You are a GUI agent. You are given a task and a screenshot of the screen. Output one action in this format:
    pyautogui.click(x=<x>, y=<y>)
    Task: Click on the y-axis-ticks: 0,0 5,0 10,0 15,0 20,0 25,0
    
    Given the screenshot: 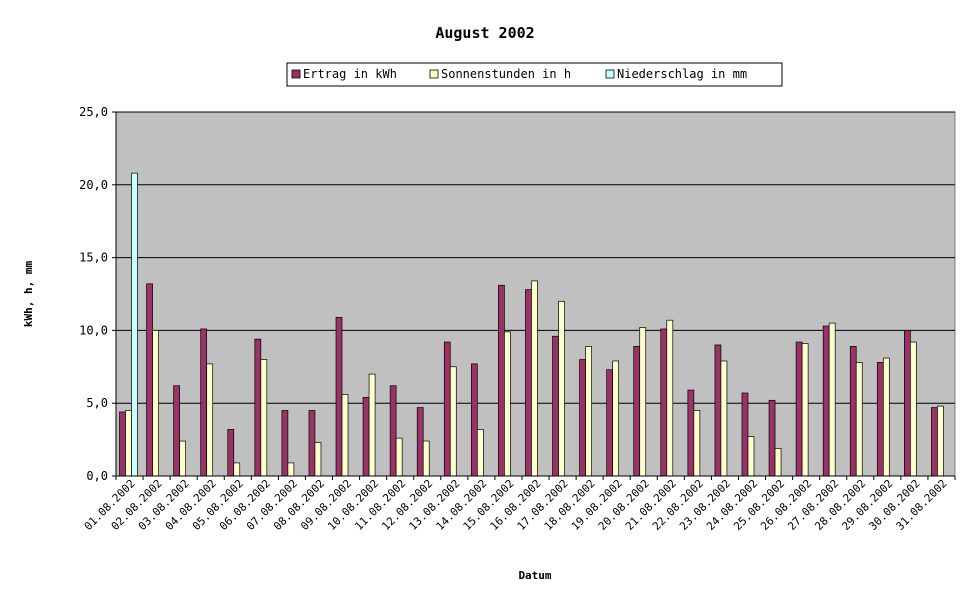 What is the action you would take?
    pyautogui.click(x=97, y=294)
    